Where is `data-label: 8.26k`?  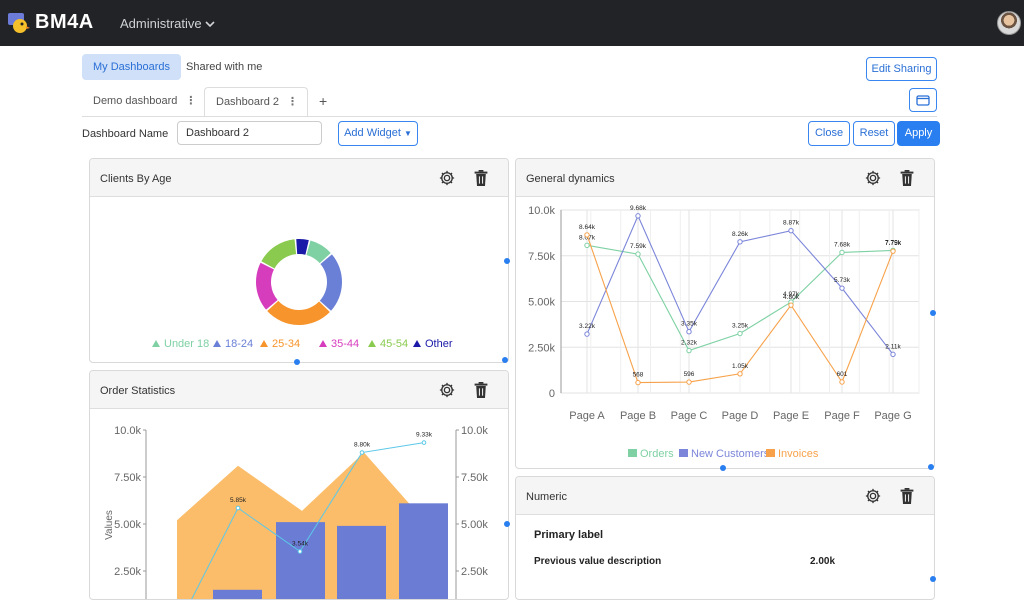 data-label: 8.26k is located at coordinates (740, 234).